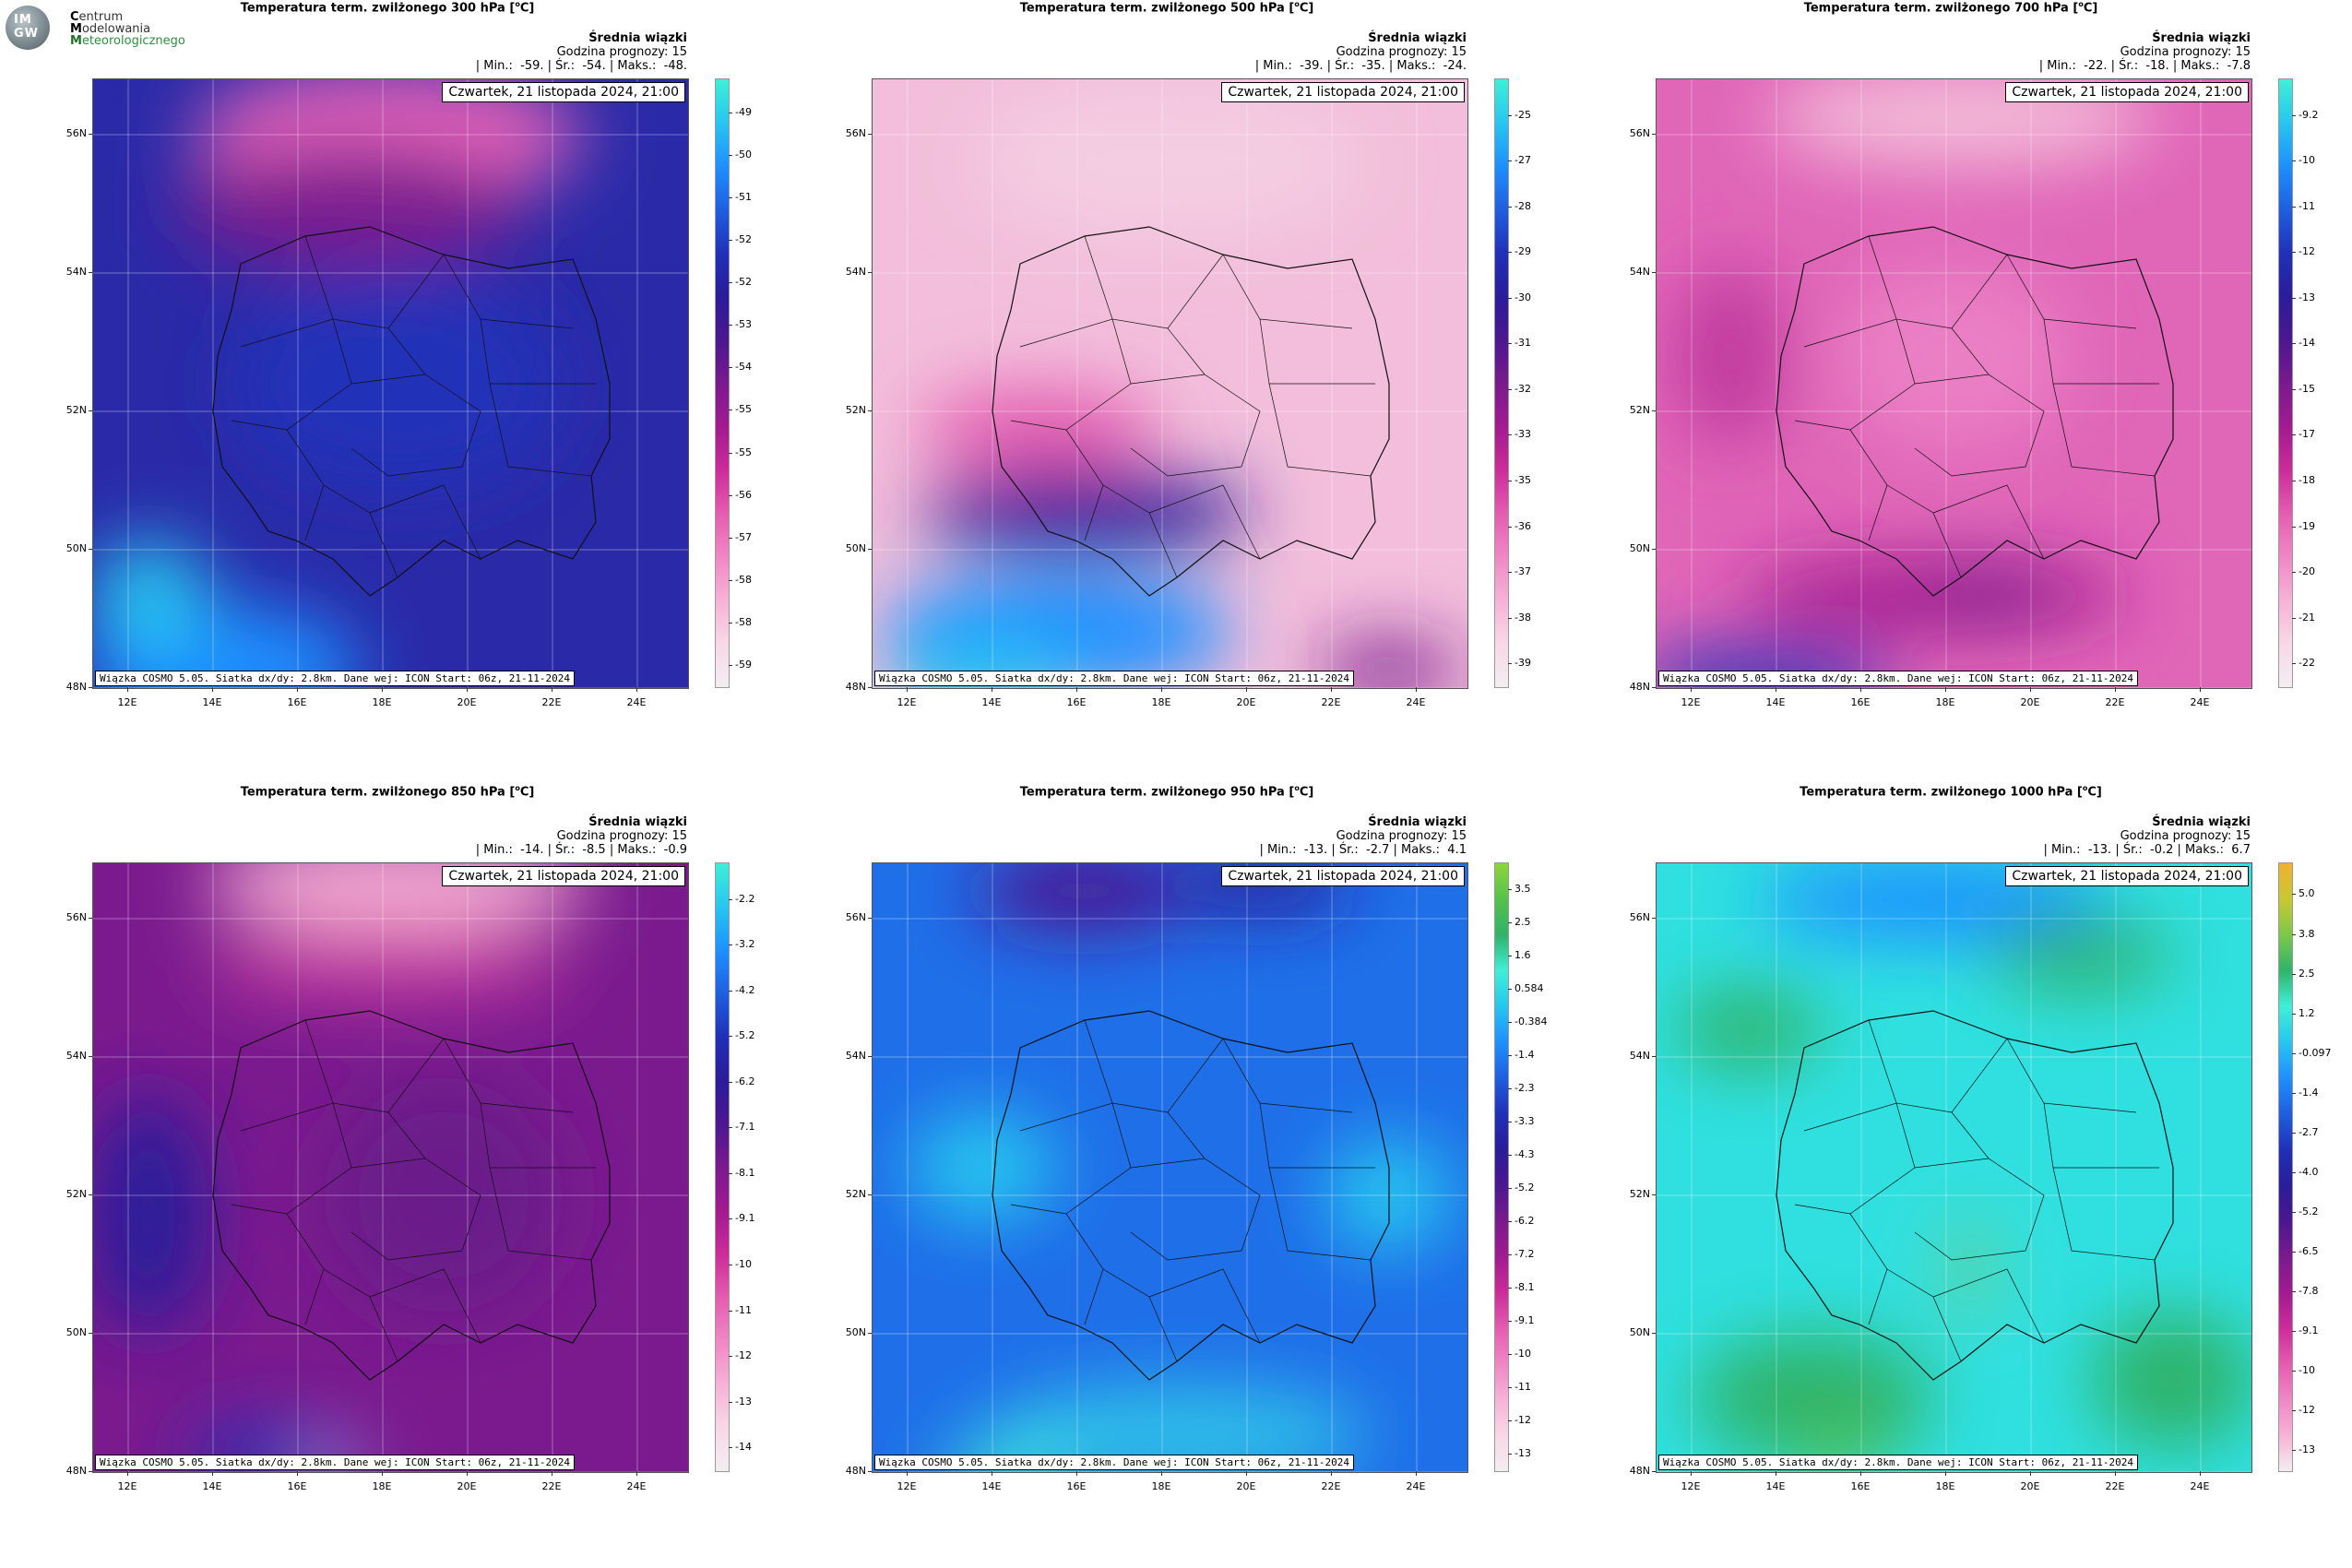 The image size is (2352, 1568). I want to click on colorbar-tick-label: -27, so click(1523, 160).